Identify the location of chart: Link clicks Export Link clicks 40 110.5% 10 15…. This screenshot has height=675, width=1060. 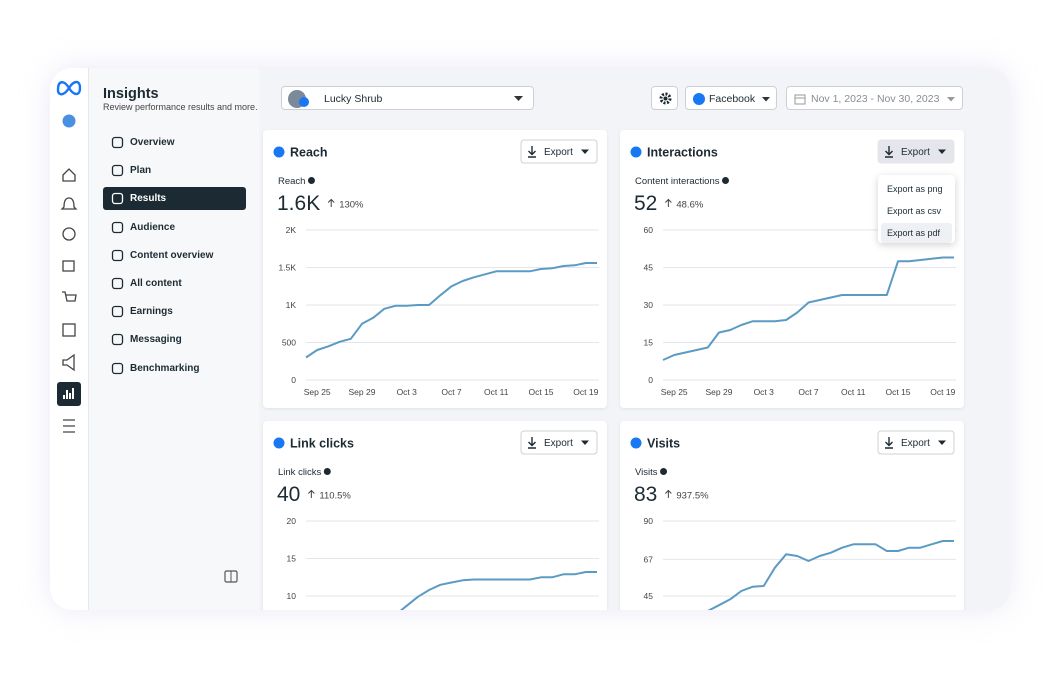
(436, 520).